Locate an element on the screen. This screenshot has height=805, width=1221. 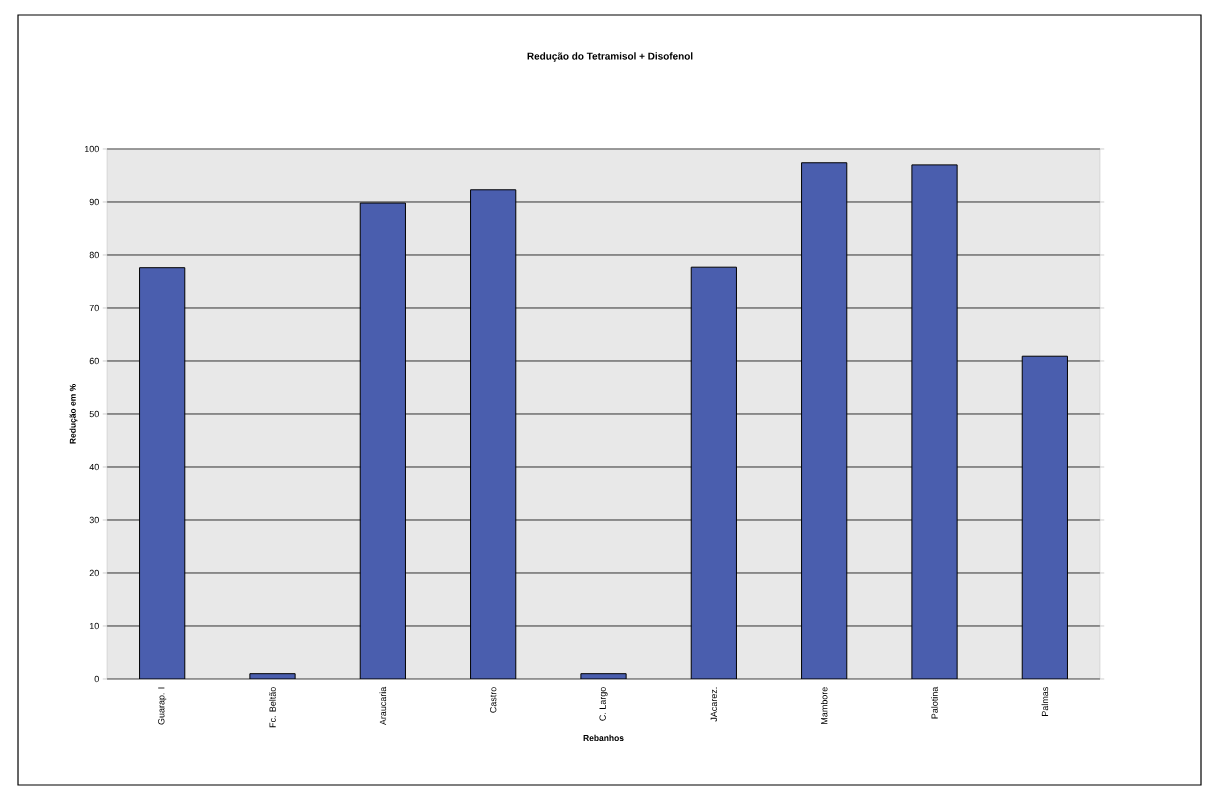
y-tick-label: 0 is located at coordinates (96, 679).